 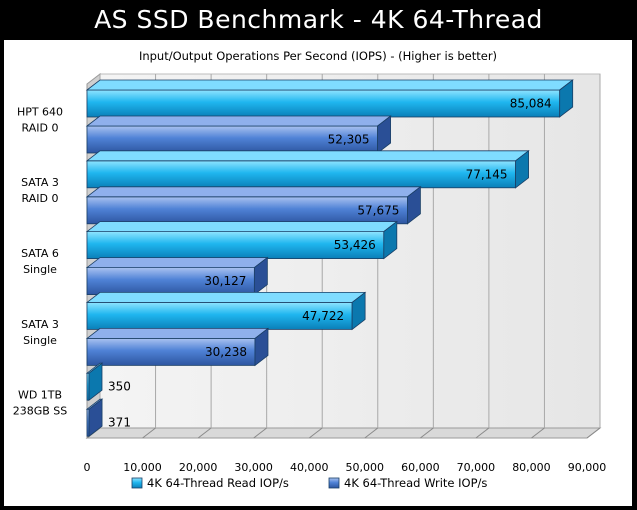 I want to click on legend-write-label: 4K 64-Thread Write IOP/s, so click(x=415, y=483).